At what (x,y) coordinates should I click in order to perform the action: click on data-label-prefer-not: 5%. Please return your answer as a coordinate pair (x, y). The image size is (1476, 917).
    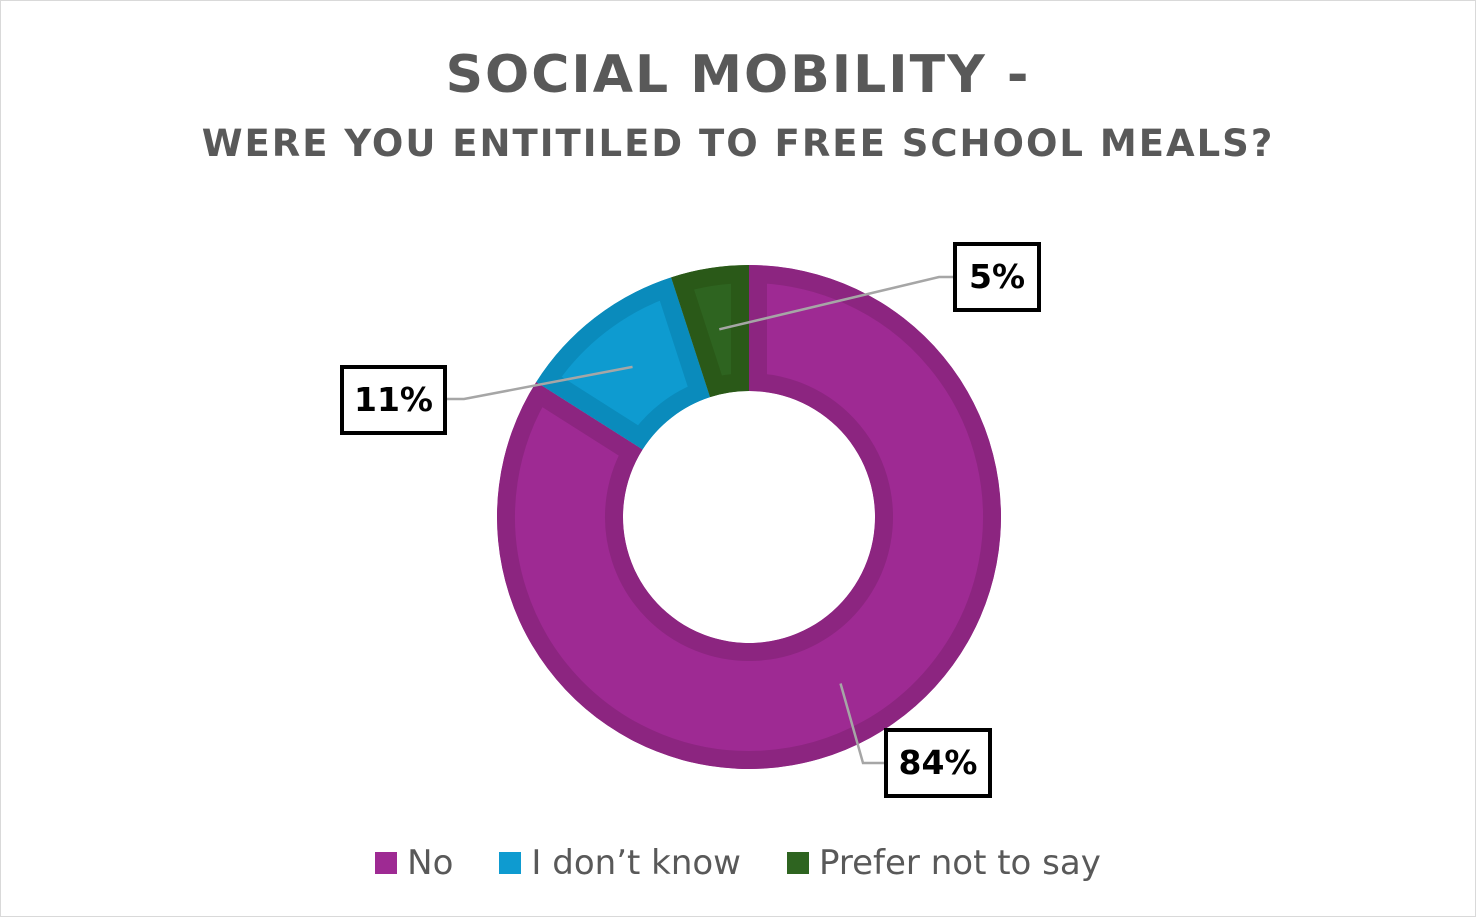
    Looking at the image, I should click on (997, 277).